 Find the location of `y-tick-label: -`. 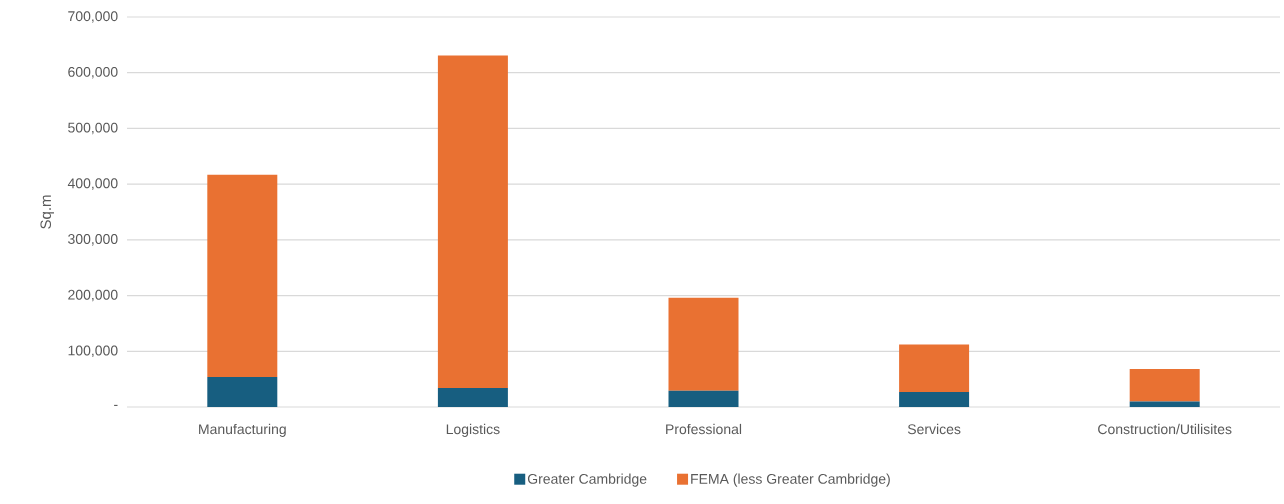

y-tick-label: - is located at coordinates (116, 405).